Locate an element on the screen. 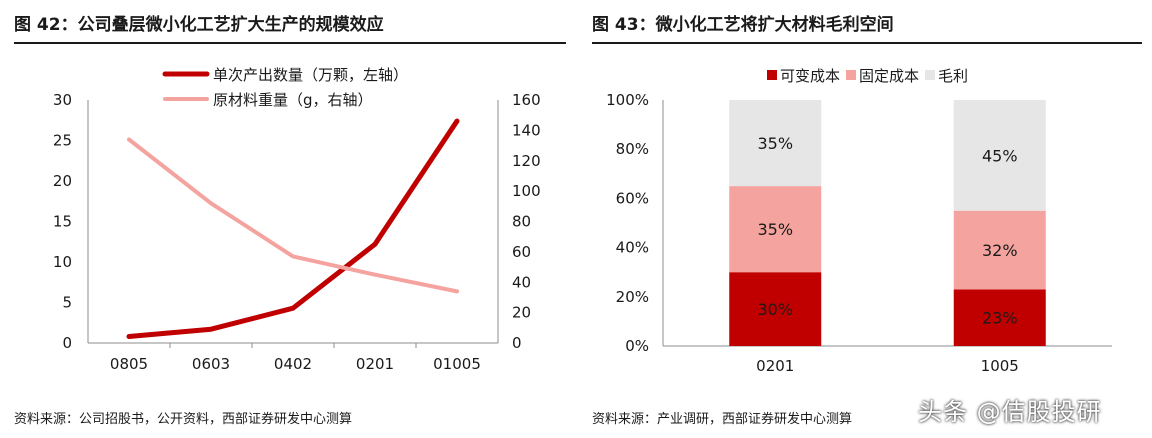 This screenshot has width=1152, height=438. y-tick-label: 80% is located at coordinates (632, 149).